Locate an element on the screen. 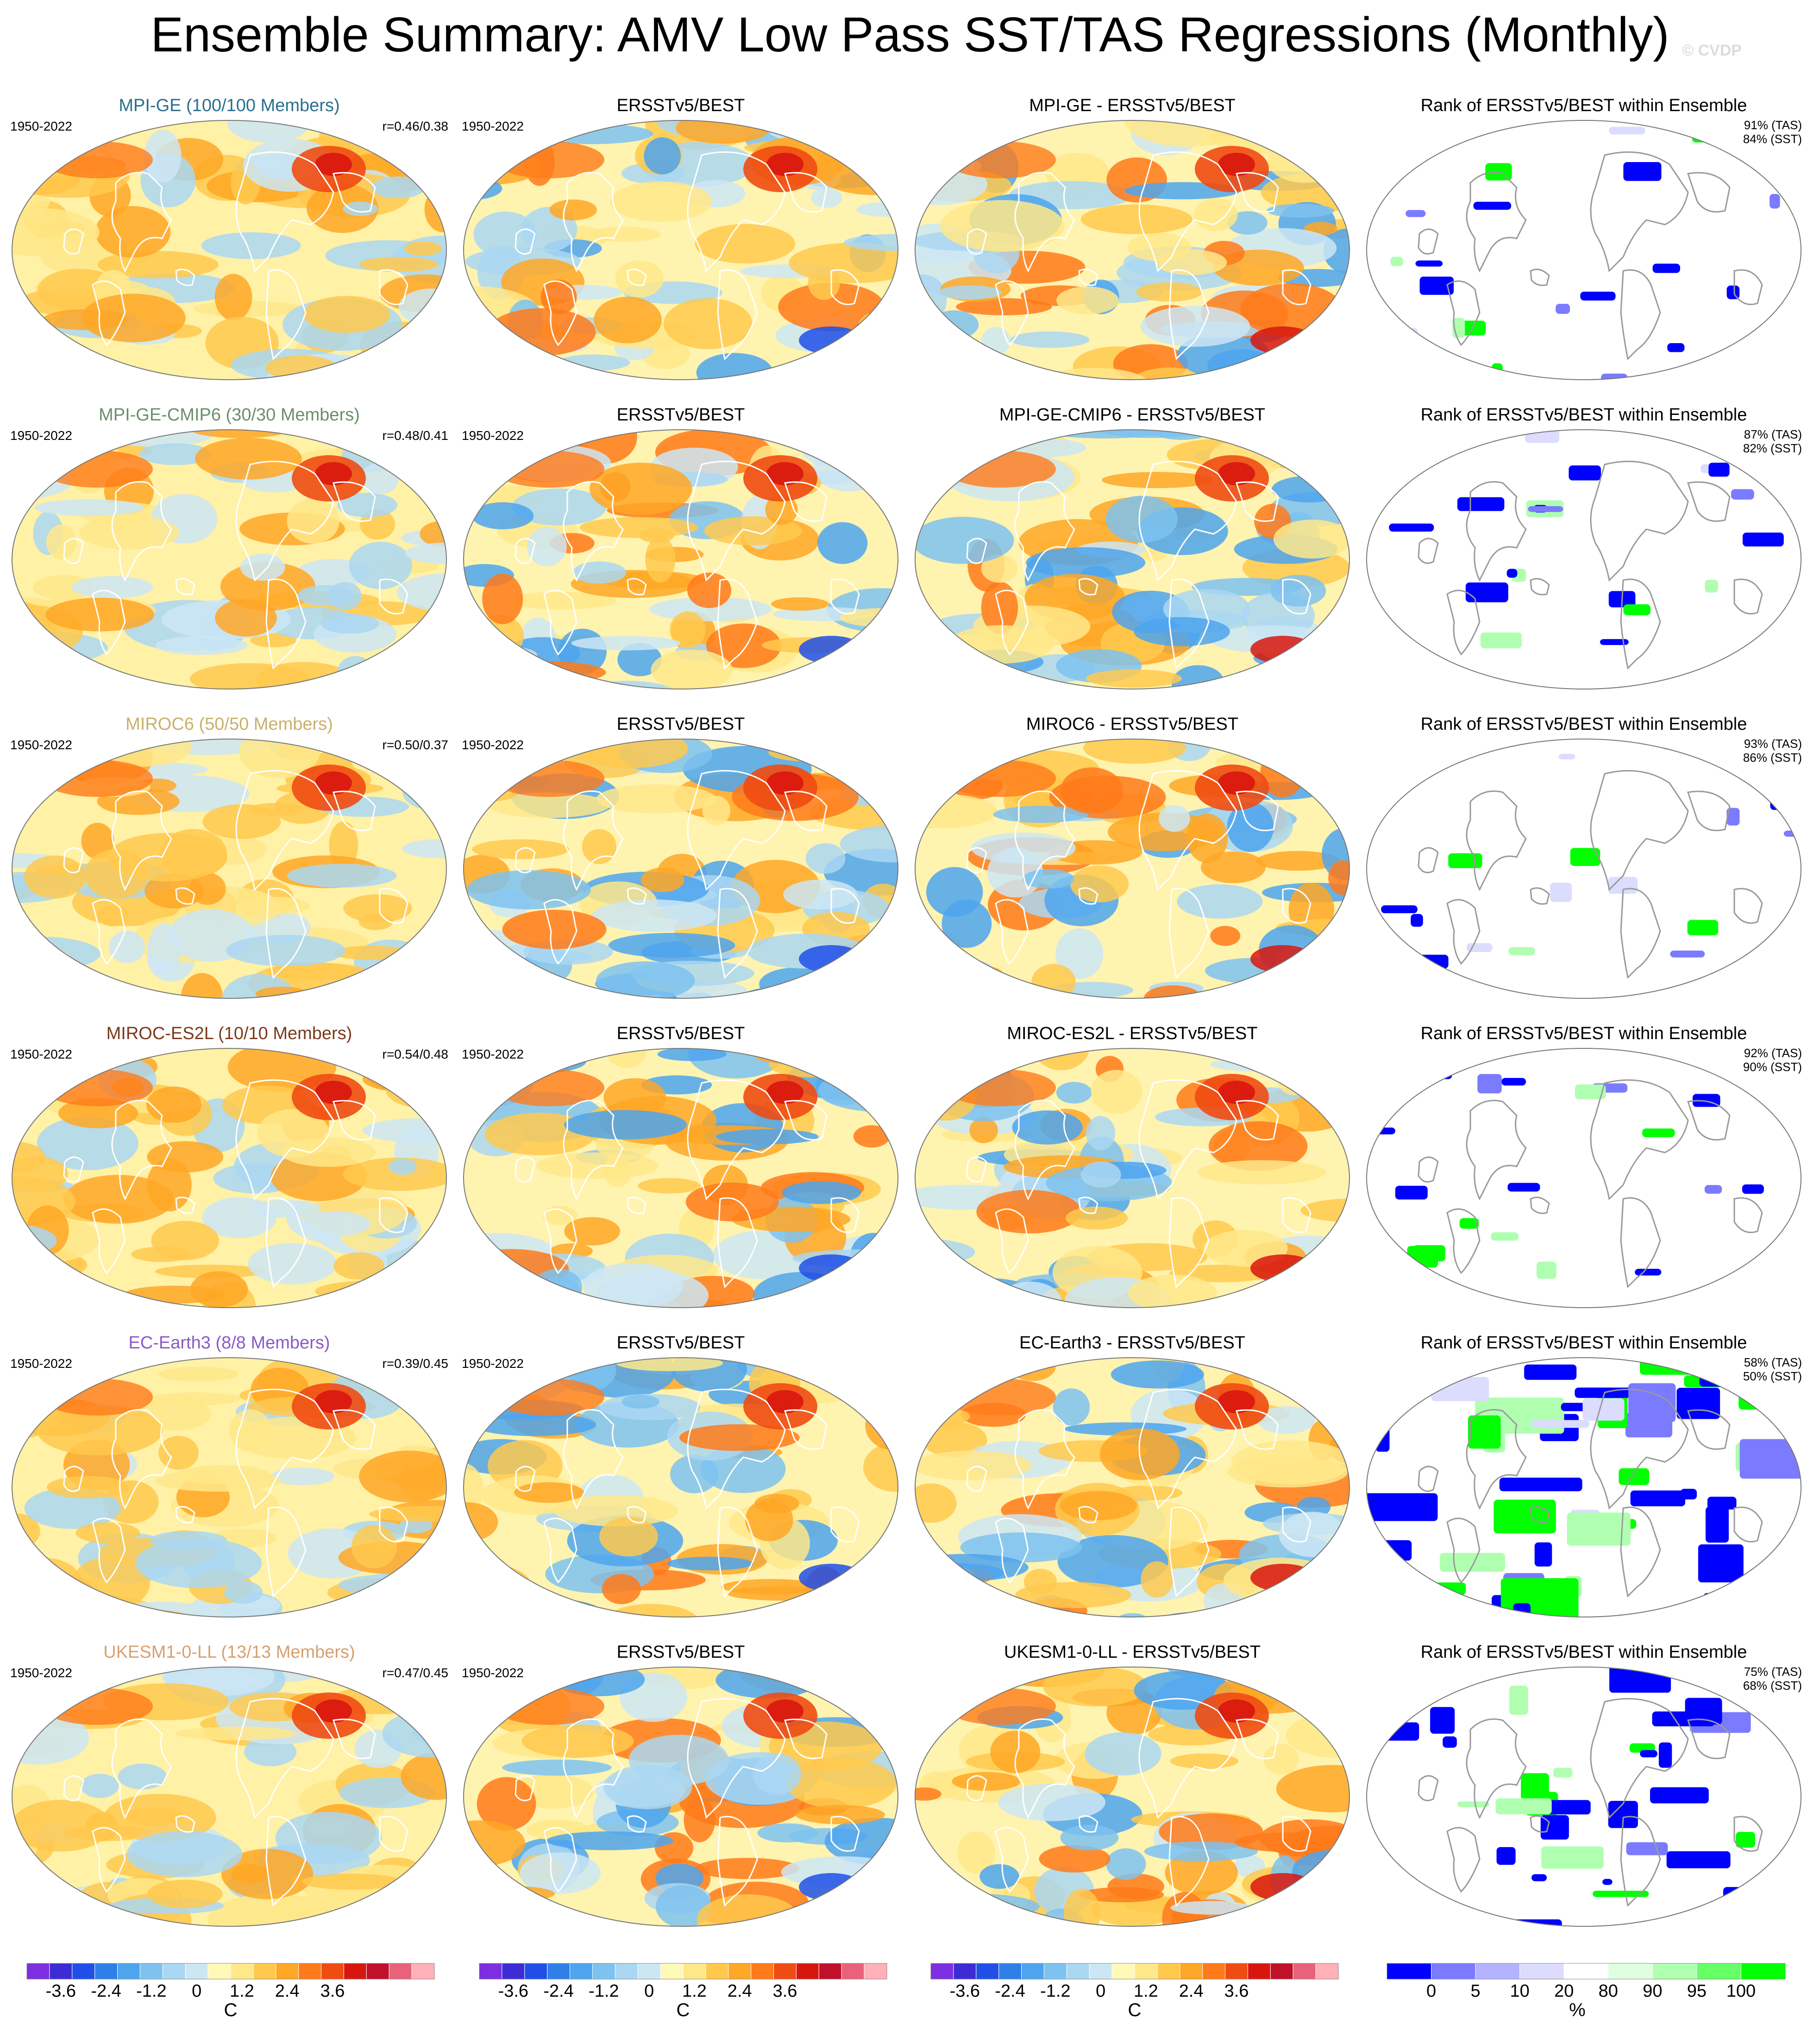  pattern-correlation: r=0.54/0.48 is located at coordinates (415, 1054).